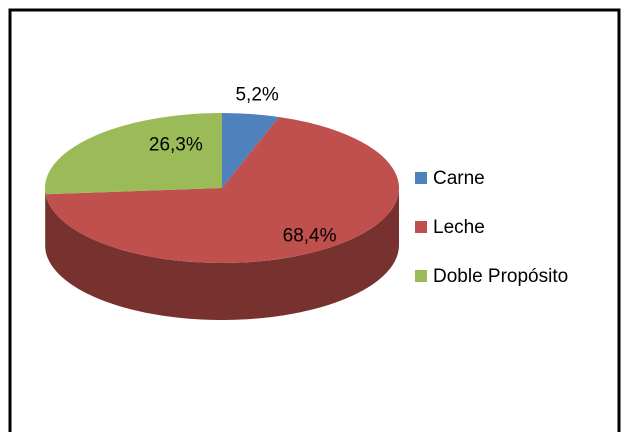 Image resolution: width=625 pixels, height=432 pixels. Describe the element at coordinates (256, 95) in the screenshot. I see `data-label: 5,2%` at that location.